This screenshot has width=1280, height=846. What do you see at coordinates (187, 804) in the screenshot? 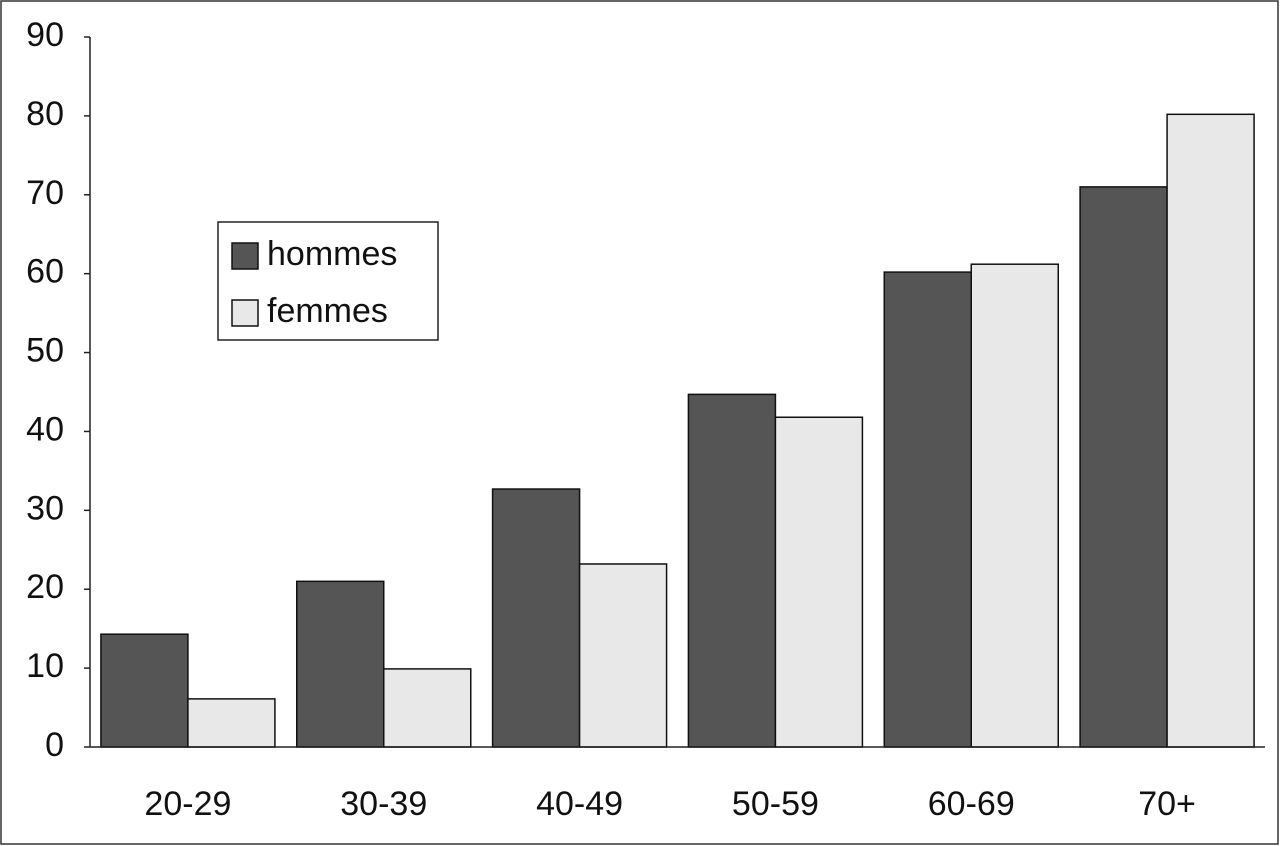
I see `x-tick-label: 20-29` at bounding box center [187, 804].